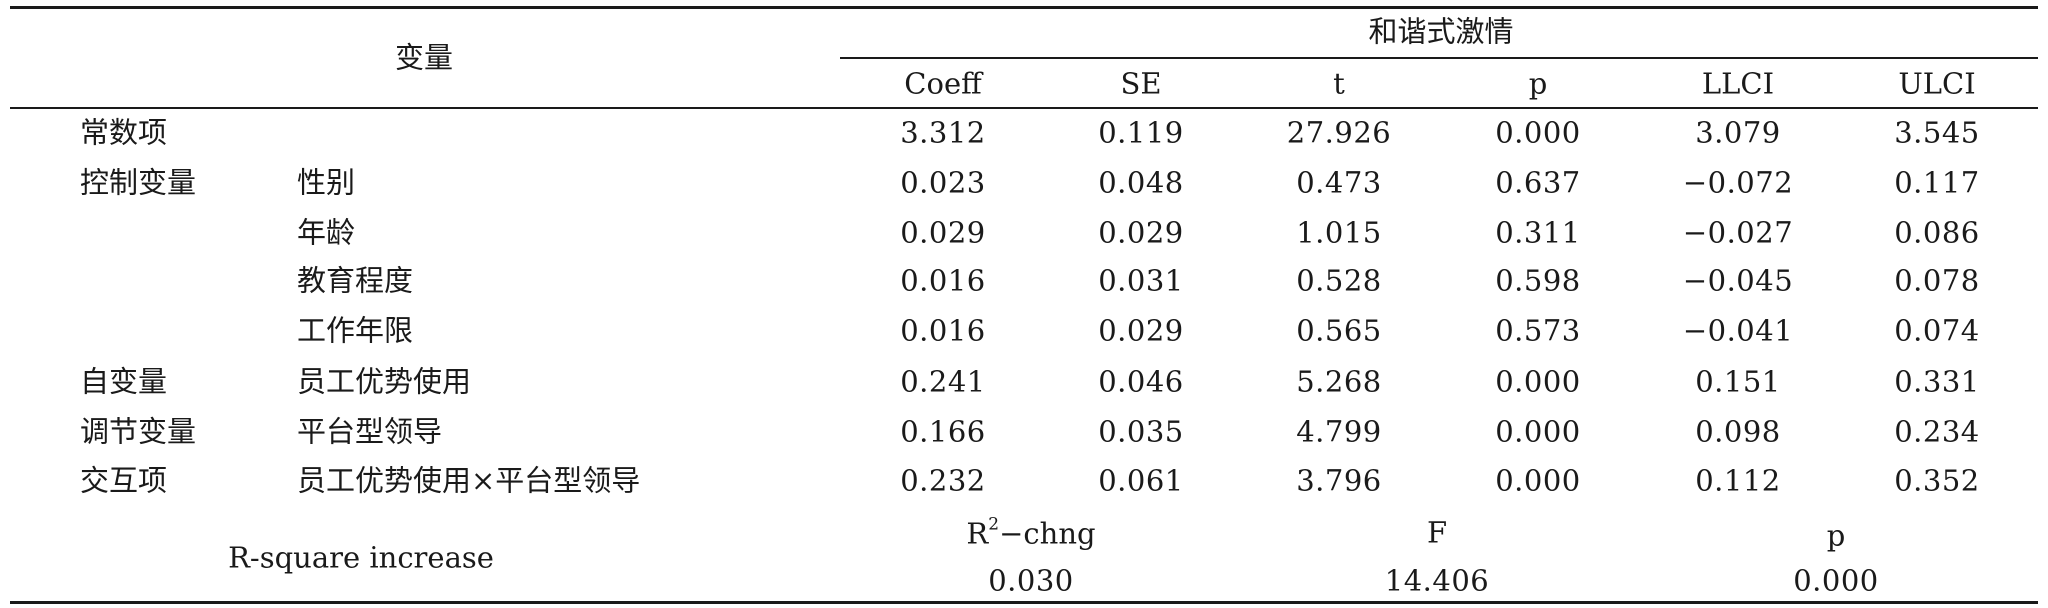 This screenshot has width=2048, height=608. Describe the element at coordinates (943, 132) in the screenshot. I see `cell-coeff: 3.312` at that location.